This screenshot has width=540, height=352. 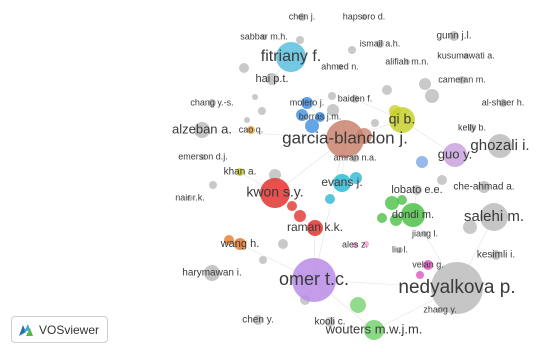 I want to click on node-bubble-nedyalkova-p, so click(x=457, y=288).